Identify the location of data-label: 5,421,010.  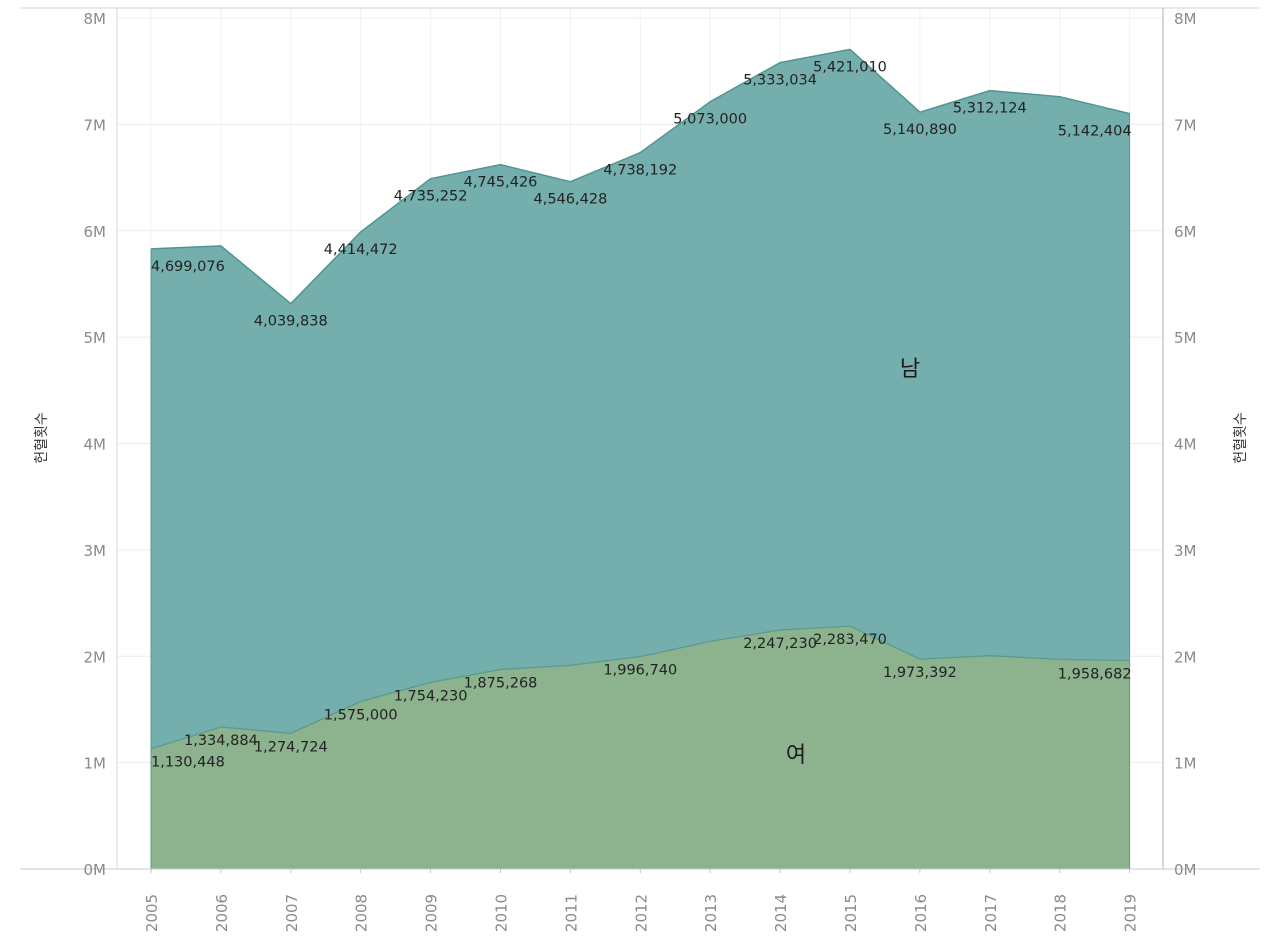
(850, 67).